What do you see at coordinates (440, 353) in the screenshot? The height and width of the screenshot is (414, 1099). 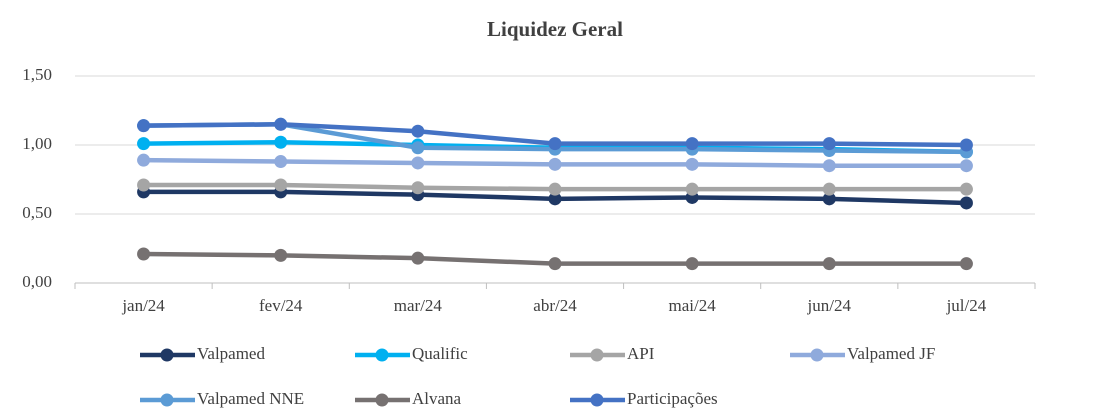 I see `legend-label: Qualific` at bounding box center [440, 353].